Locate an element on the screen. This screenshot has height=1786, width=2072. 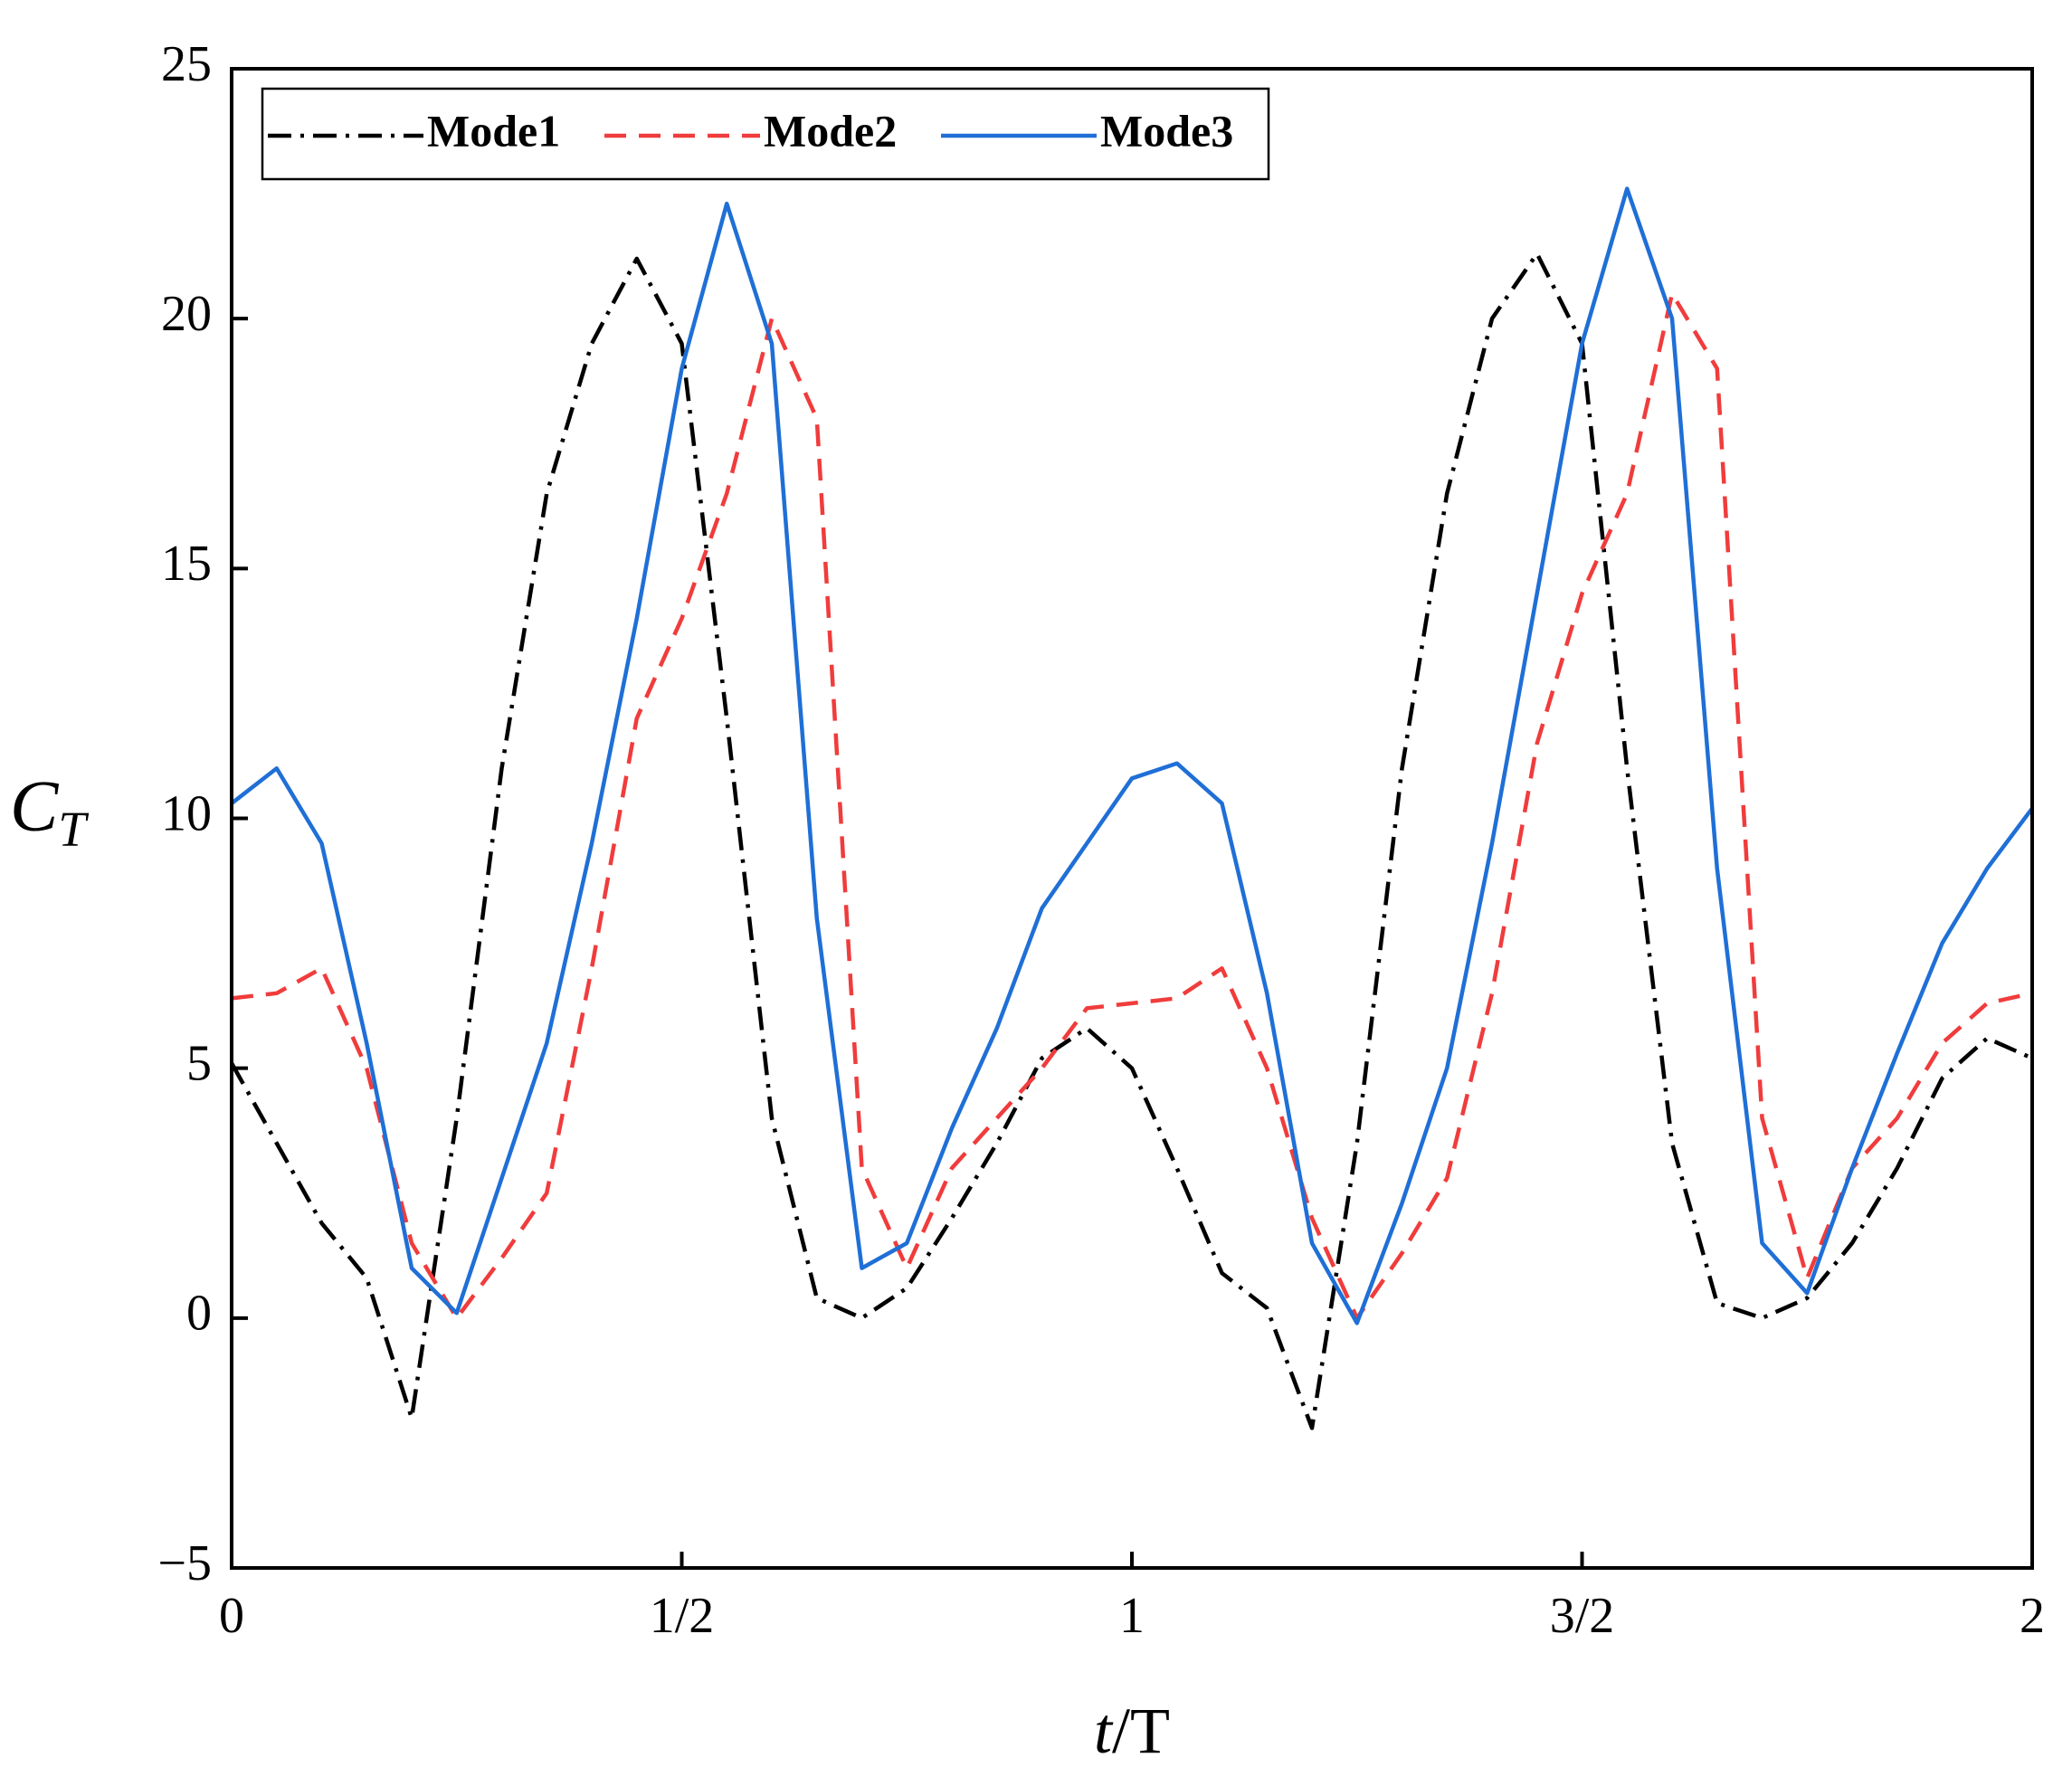
y-axis-label: CT is located at coordinates (49, 812).